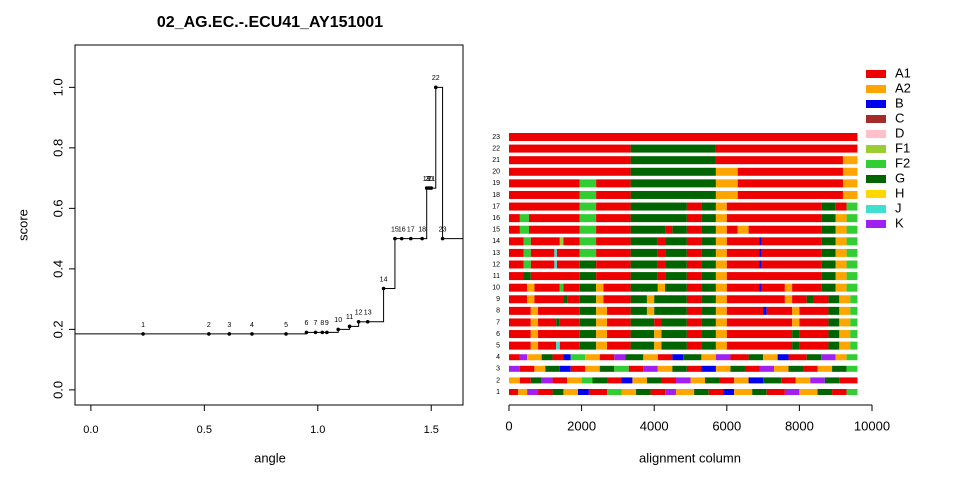 Image resolution: width=960 pixels, height=480 pixels. Describe the element at coordinates (498, 369) in the screenshot. I see `row-label: 3` at that location.